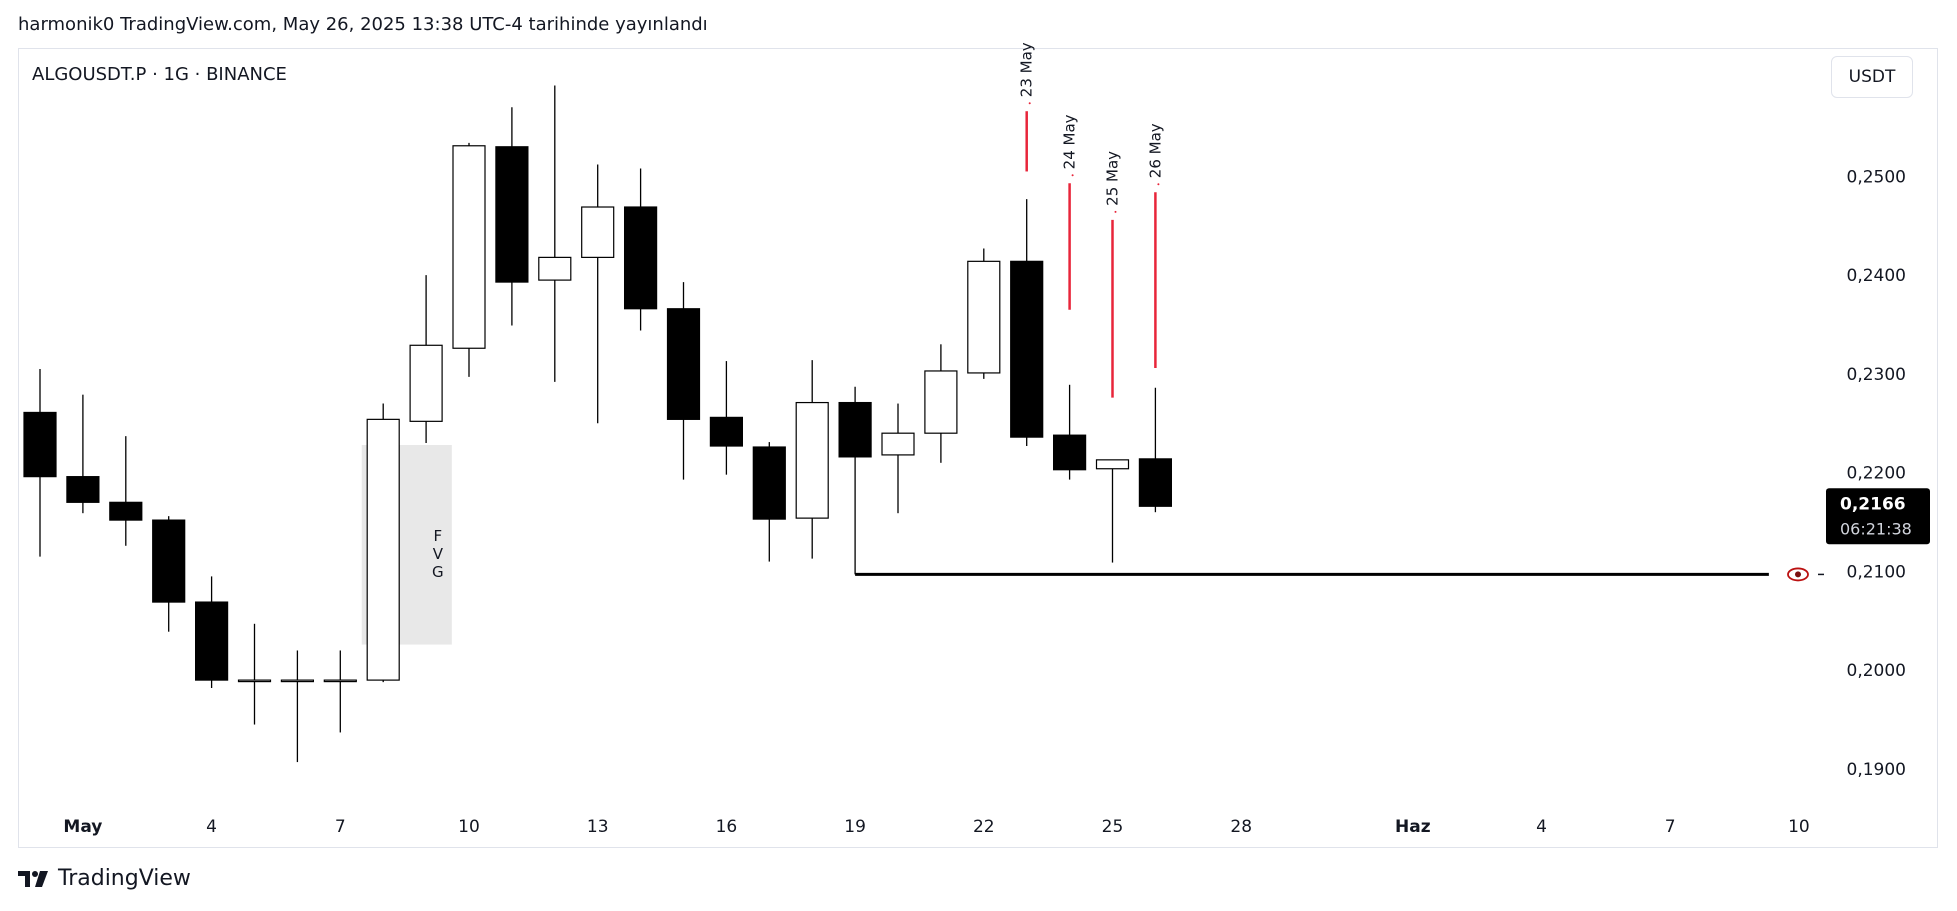 Image resolution: width=1957 pixels, height=911 pixels. What do you see at coordinates (1876, 671) in the screenshot?
I see `price-tick-label: 0,2000` at bounding box center [1876, 671].